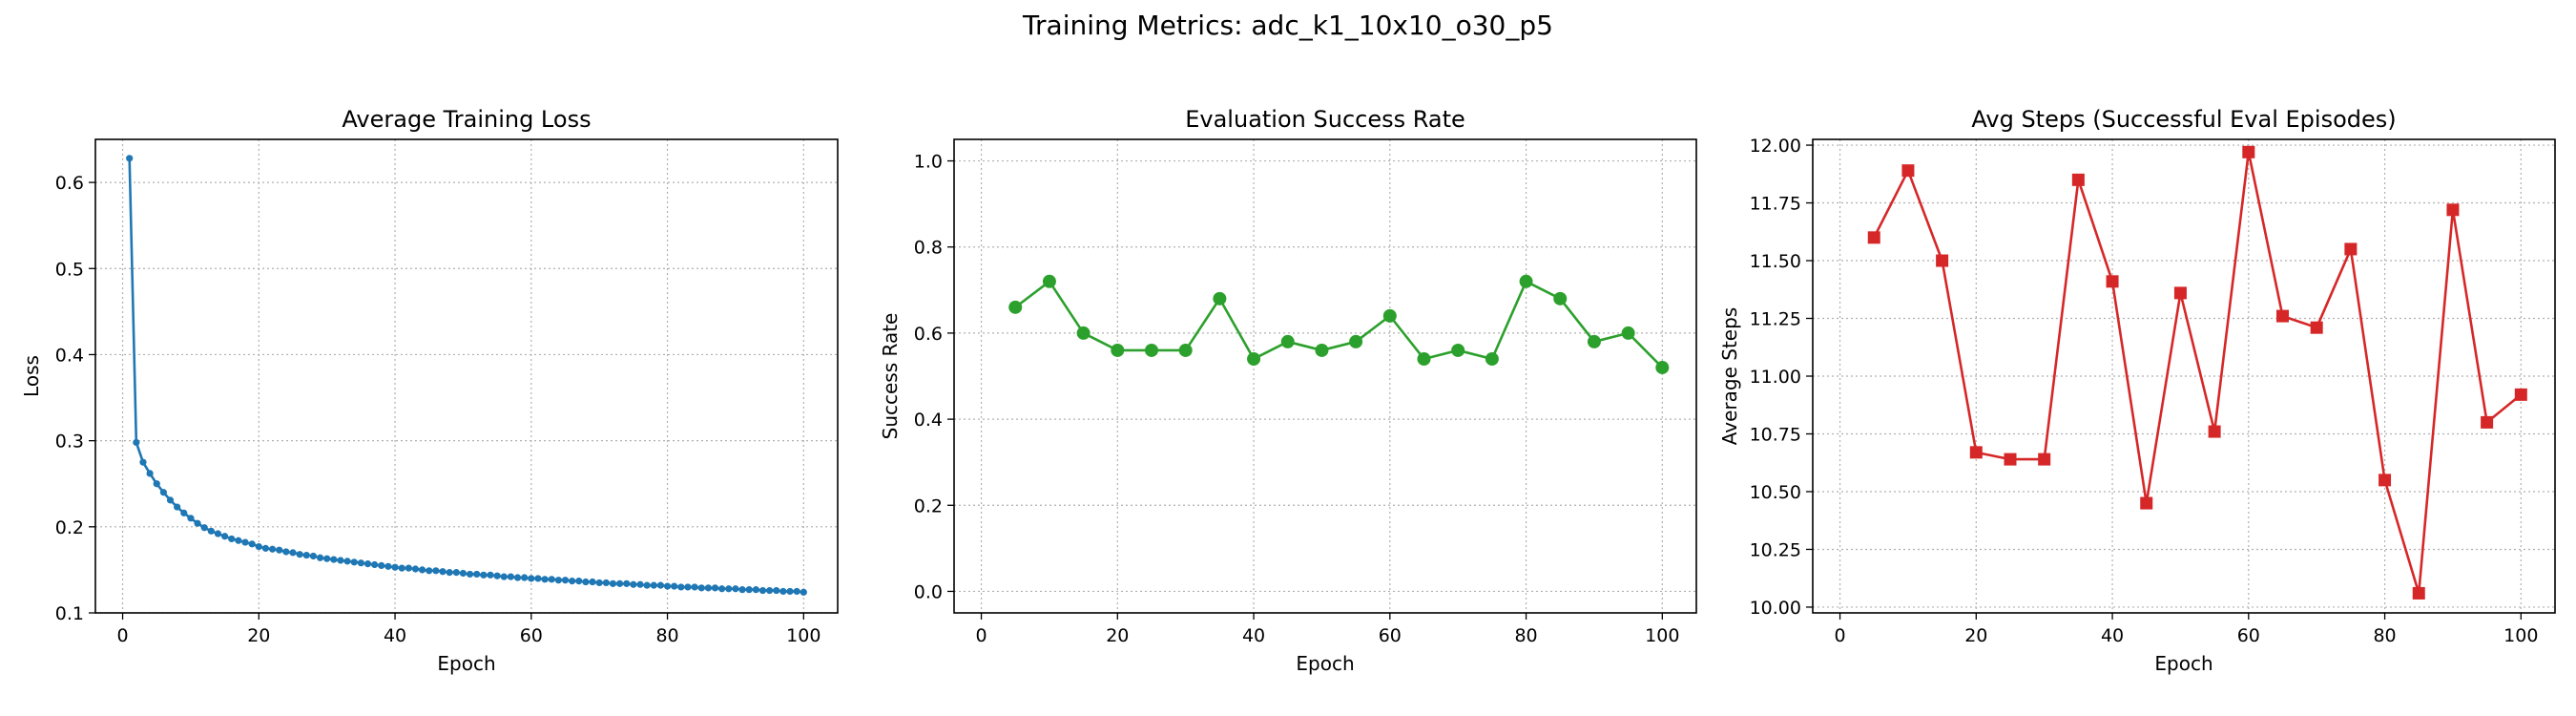  What do you see at coordinates (69, 613) in the screenshot?
I see `y-tick-label: 0.1` at bounding box center [69, 613].